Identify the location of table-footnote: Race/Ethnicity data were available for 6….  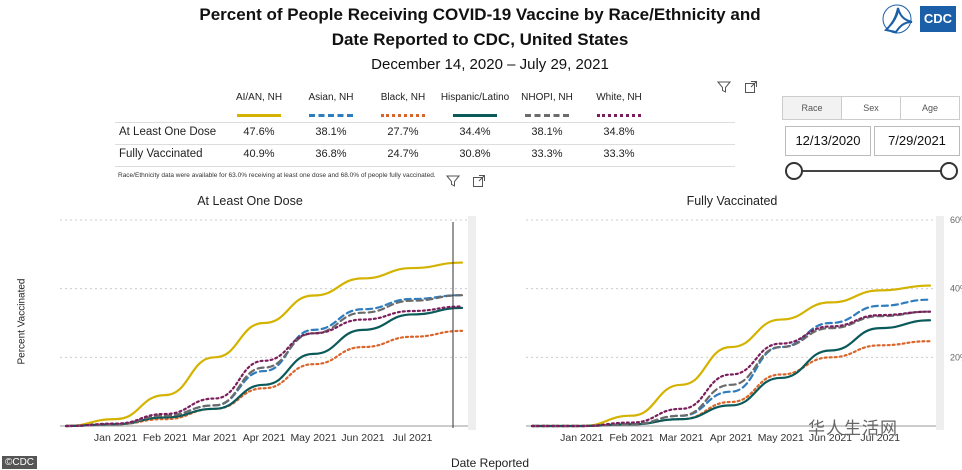
(277, 175).